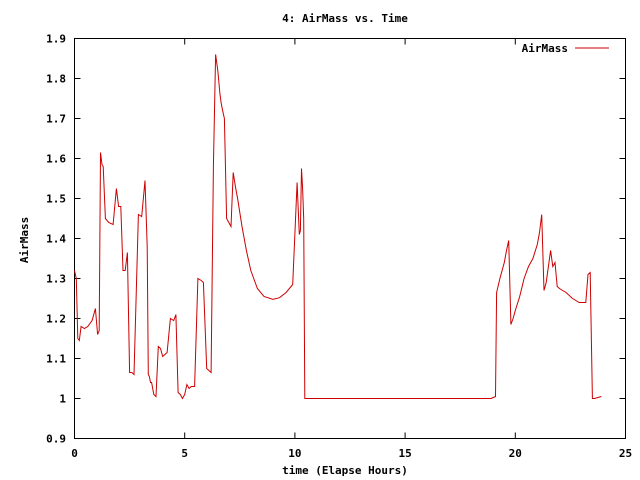  What do you see at coordinates (345, 18) in the screenshot?
I see `chart-title: 4: AirMass vs. Time` at bounding box center [345, 18].